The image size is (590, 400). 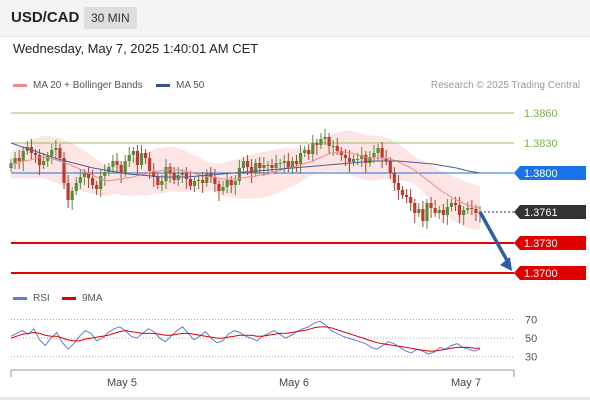 I want to click on interval-badge: 30 MIN, so click(x=110, y=18).